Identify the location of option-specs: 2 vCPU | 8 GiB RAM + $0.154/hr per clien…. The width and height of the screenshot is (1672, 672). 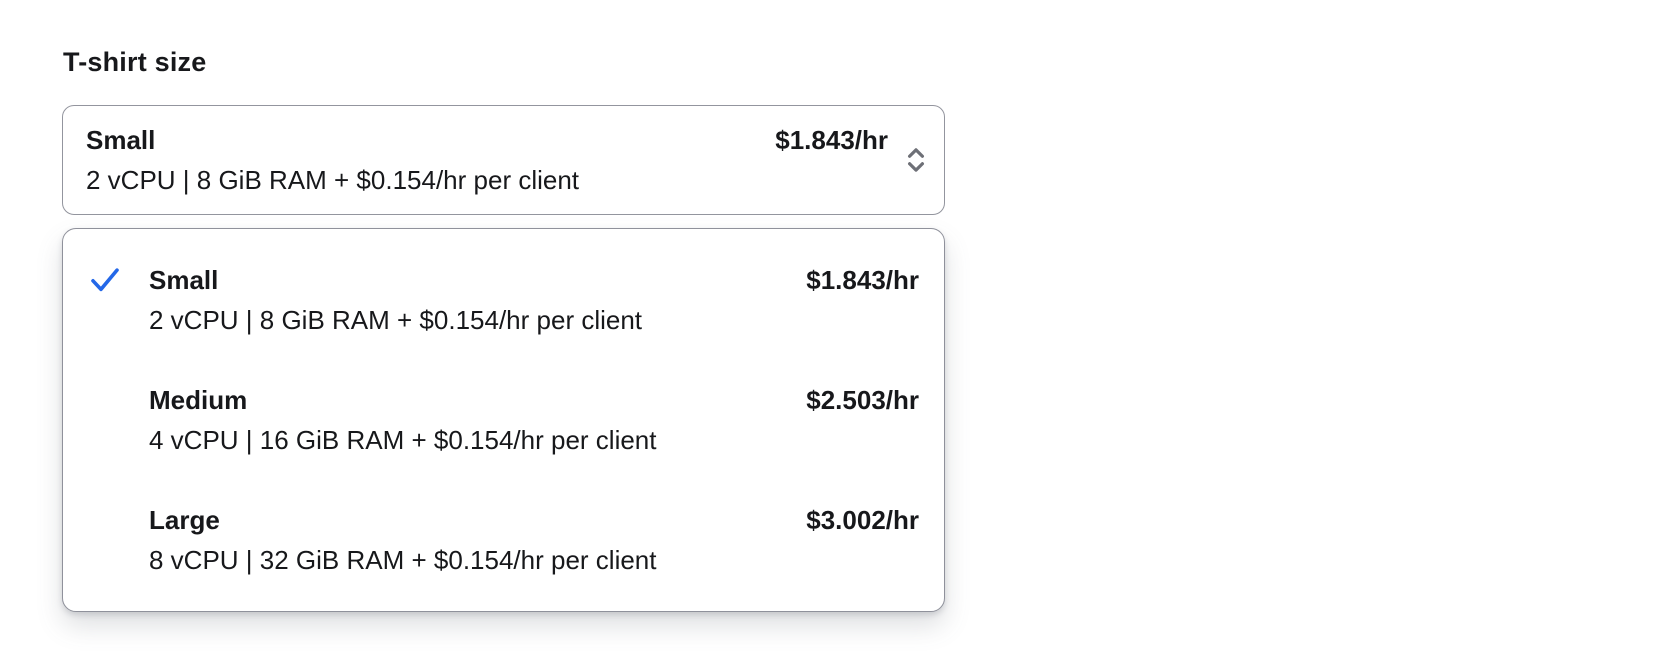
(396, 320).